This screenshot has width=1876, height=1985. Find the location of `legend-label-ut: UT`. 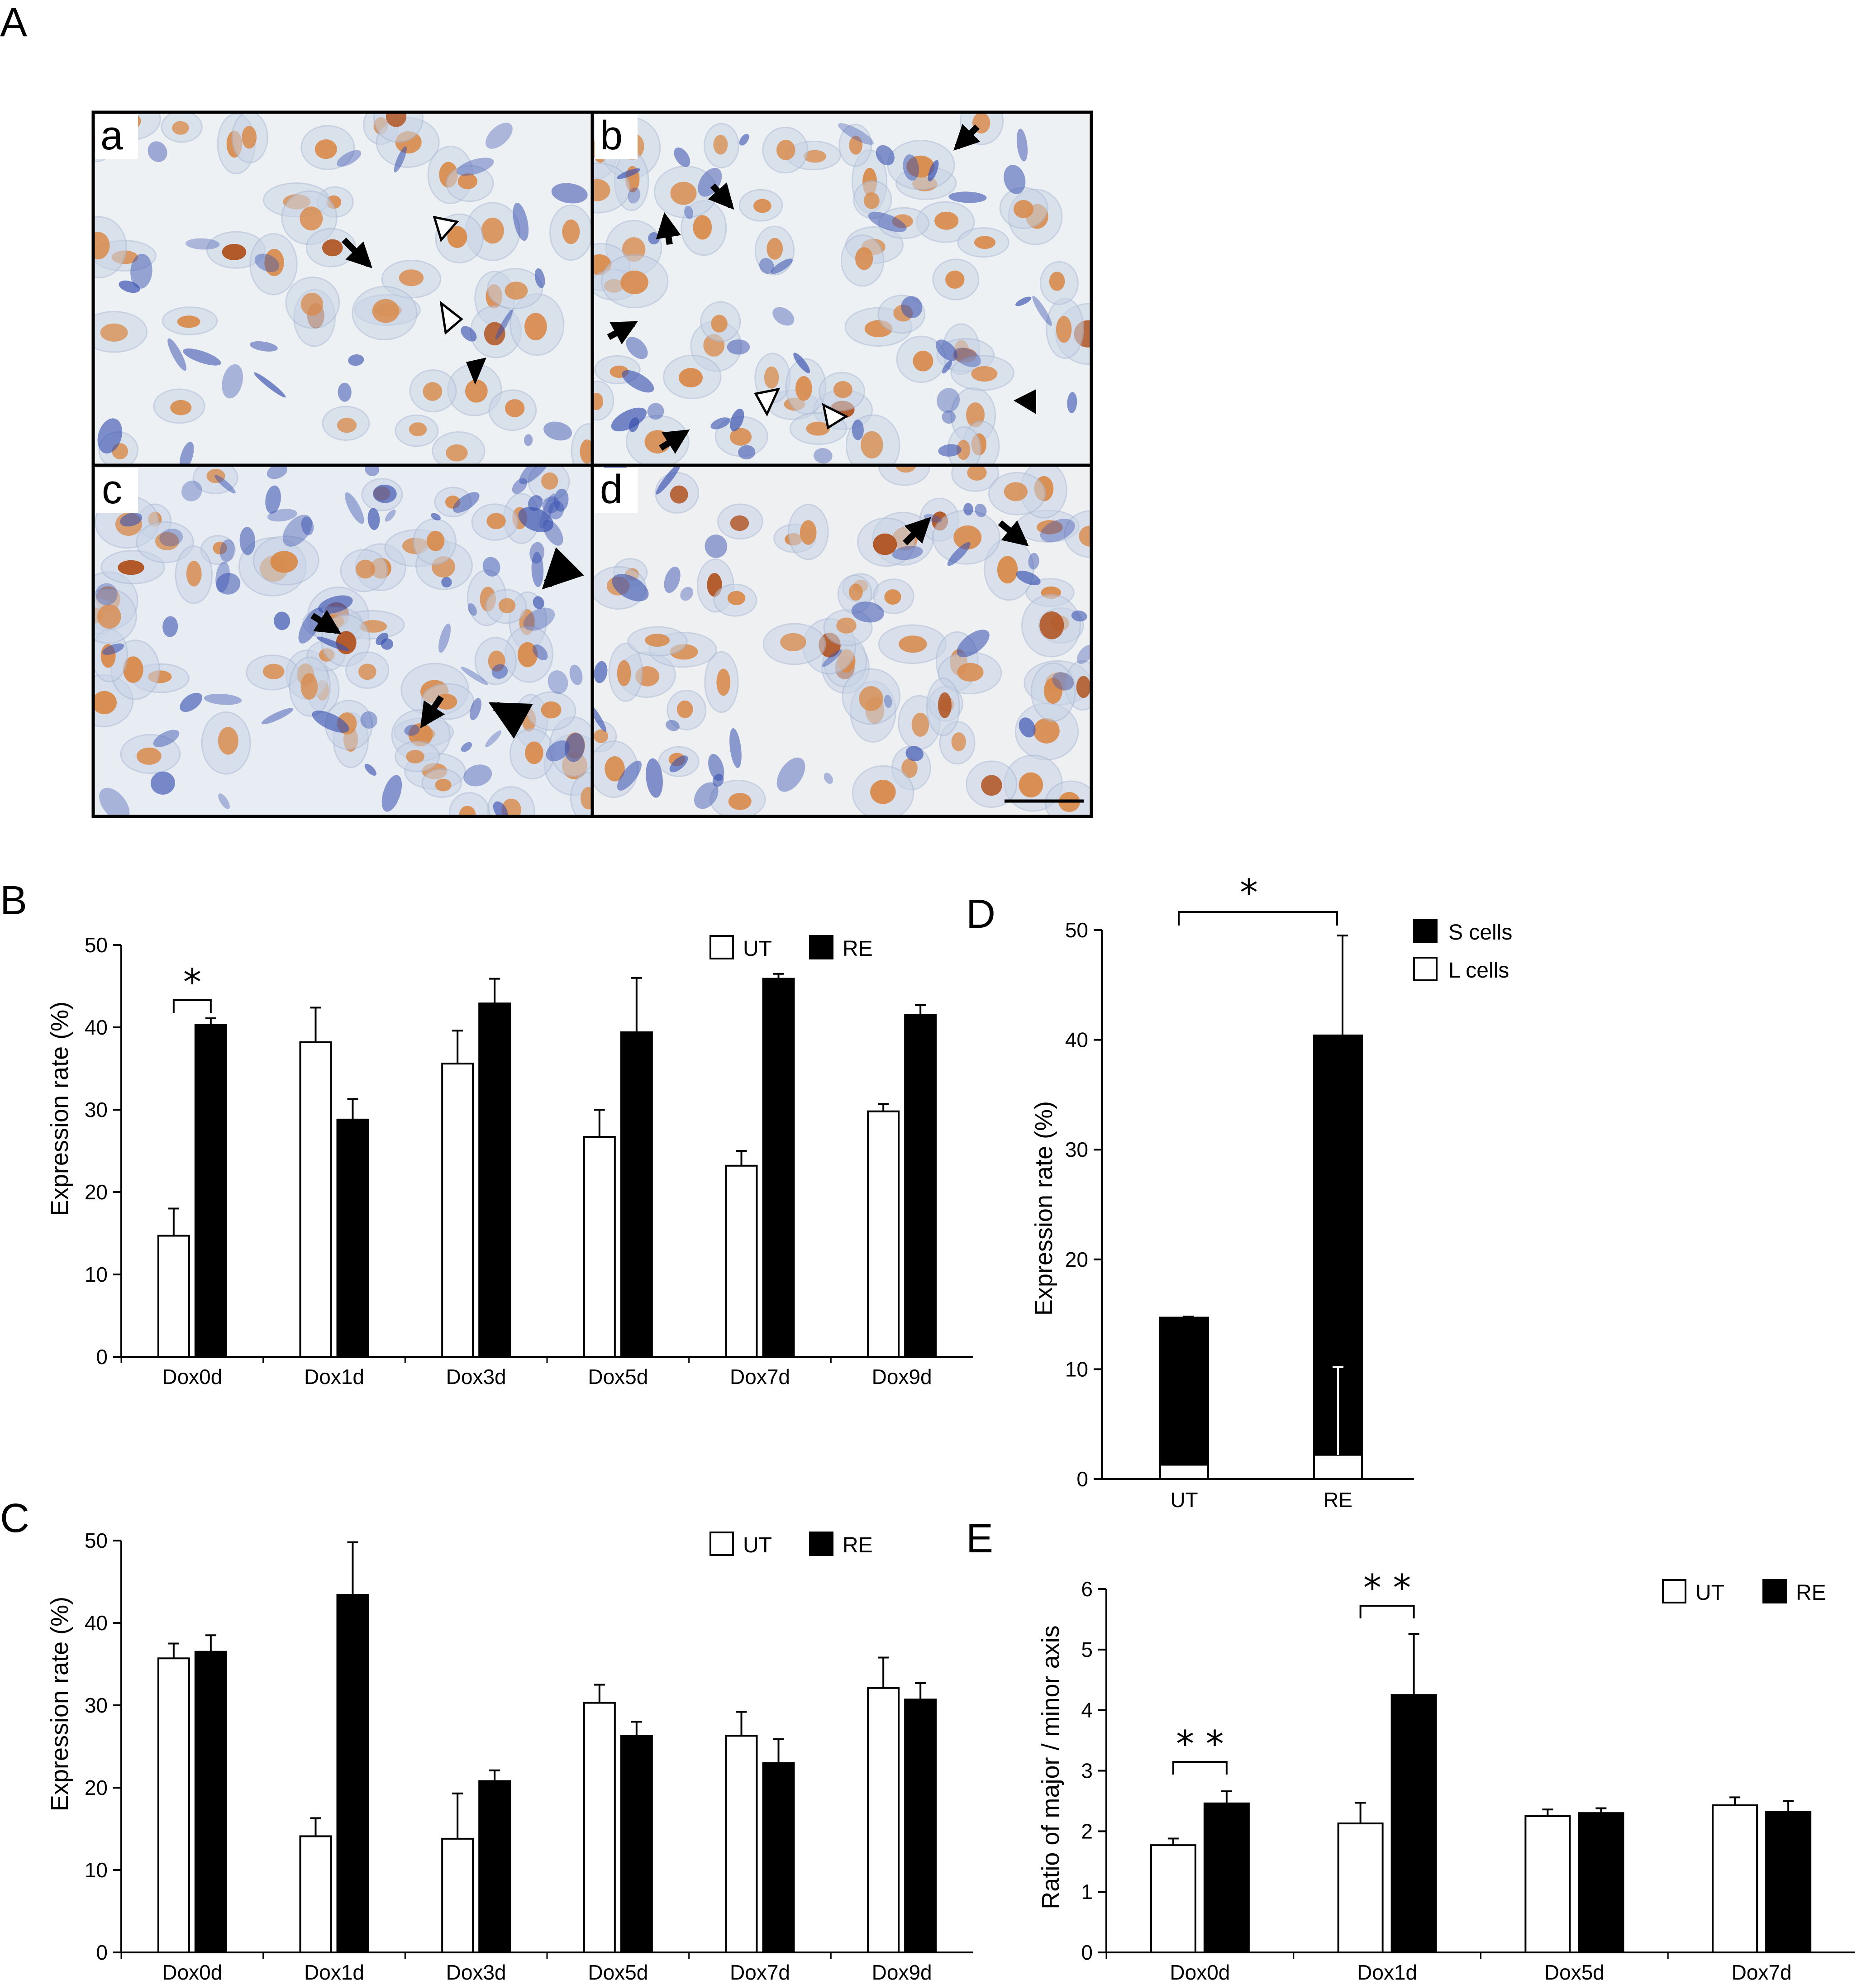

legend-label-ut: UT is located at coordinates (757, 949).